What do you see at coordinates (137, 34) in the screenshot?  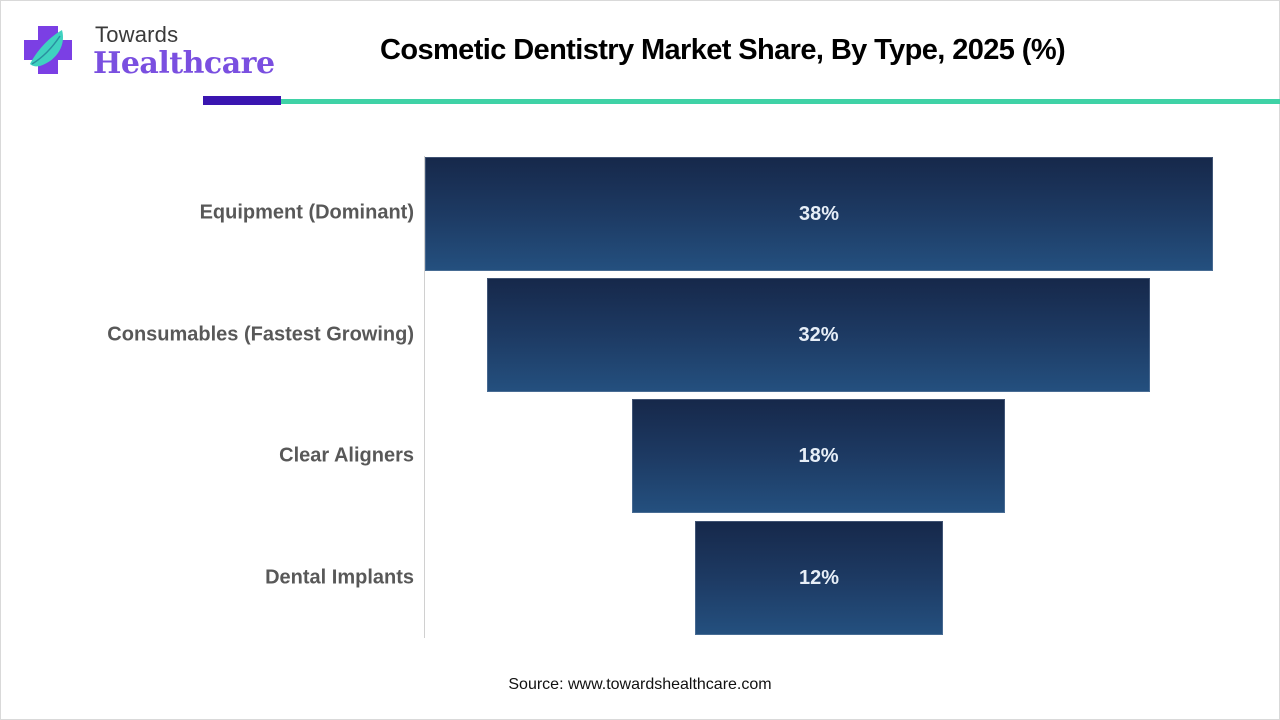 I see `brand-name-top: Towards` at bounding box center [137, 34].